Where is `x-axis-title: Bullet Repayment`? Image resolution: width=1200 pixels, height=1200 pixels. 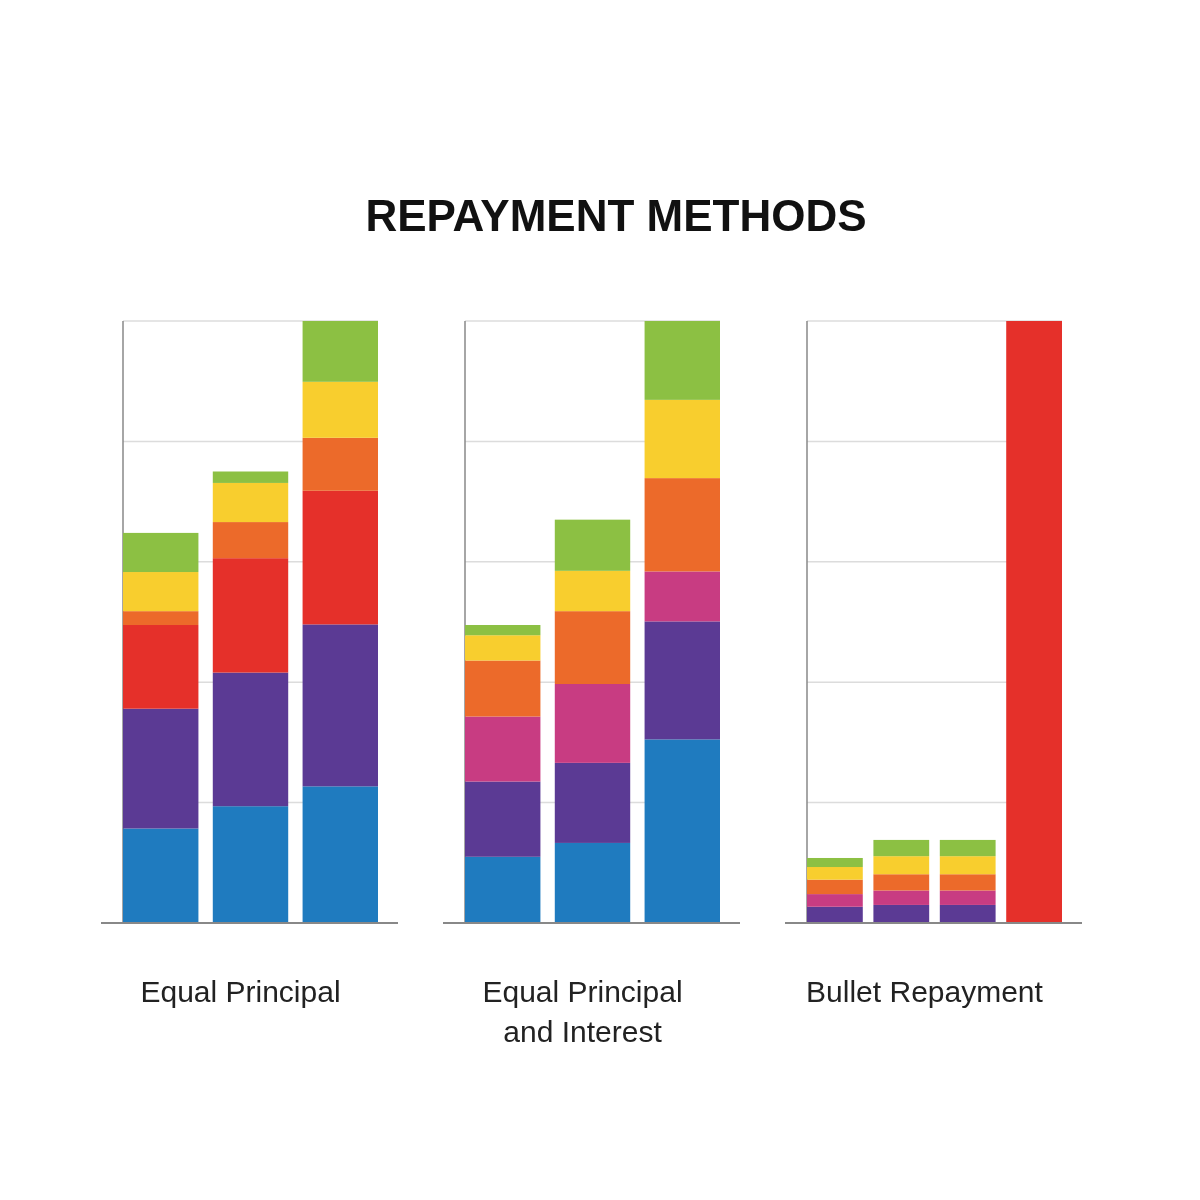 x-axis-title: Bullet Repayment is located at coordinates (925, 991).